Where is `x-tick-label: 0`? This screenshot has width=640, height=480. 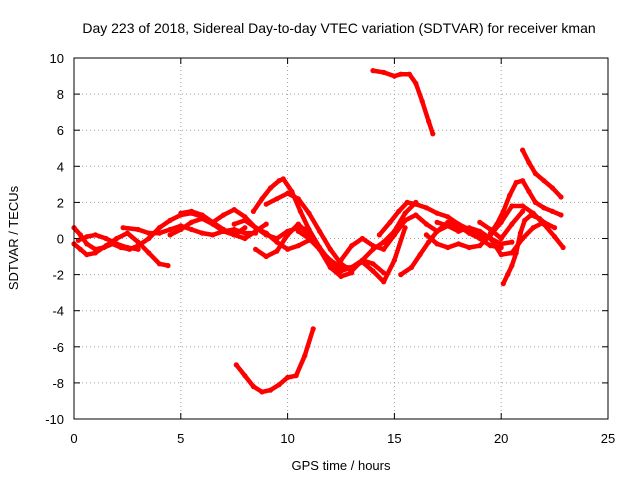 x-tick-label: 0 is located at coordinates (73, 438).